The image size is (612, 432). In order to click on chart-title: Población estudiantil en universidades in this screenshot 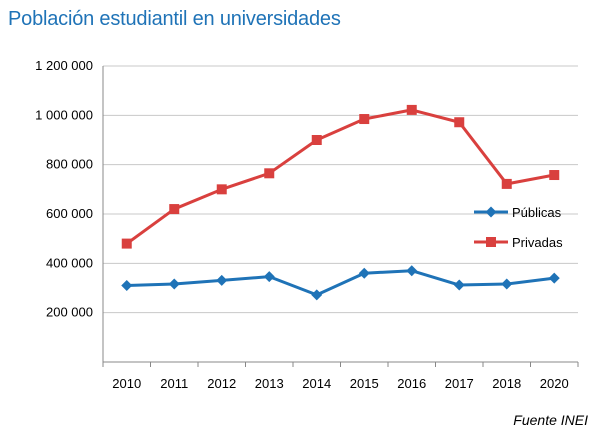, I will do `click(174, 19)`.